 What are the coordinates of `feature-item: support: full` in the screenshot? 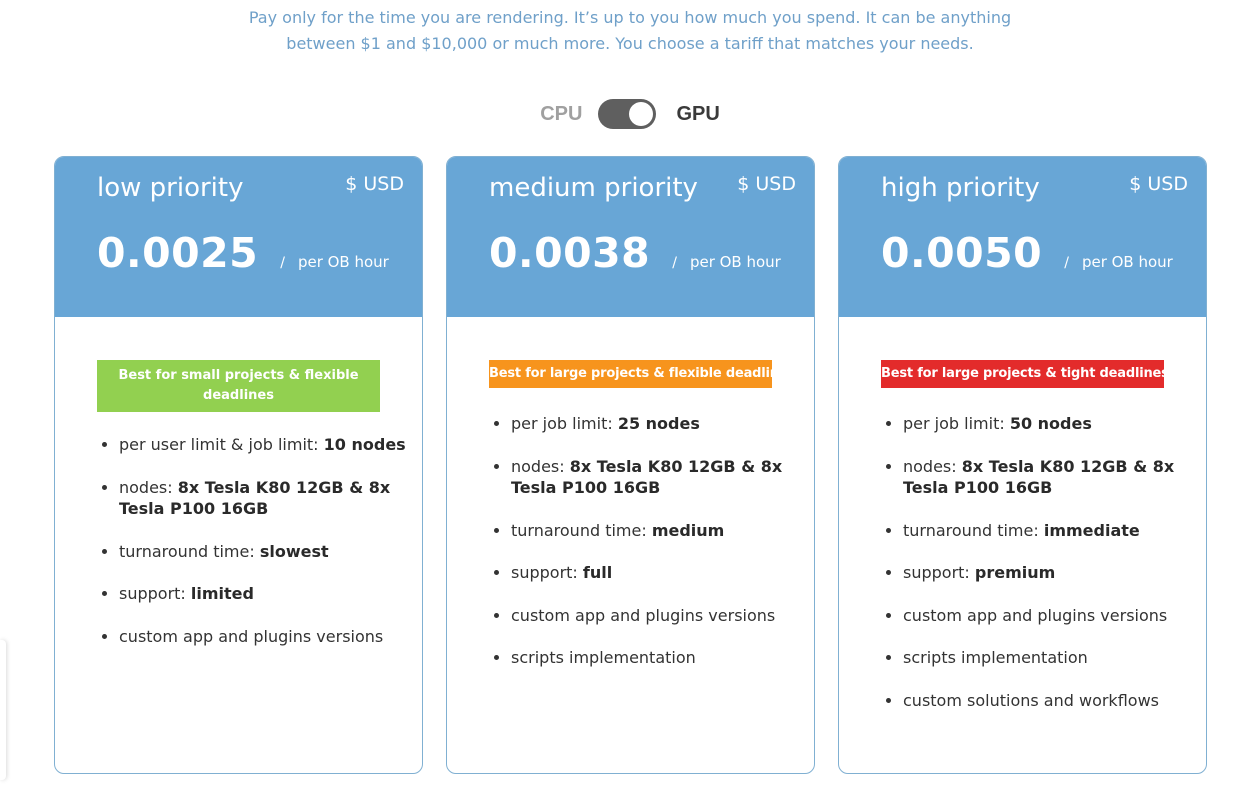 It's located at (661, 573).